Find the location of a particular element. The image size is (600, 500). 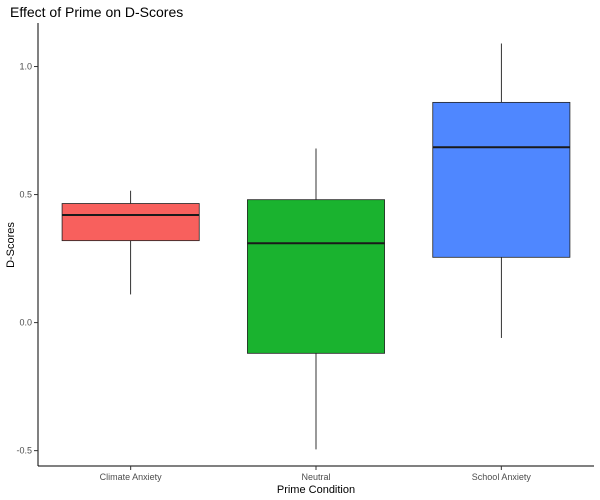

y-axis-title: D-Scores is located at coordinates (11, 245).